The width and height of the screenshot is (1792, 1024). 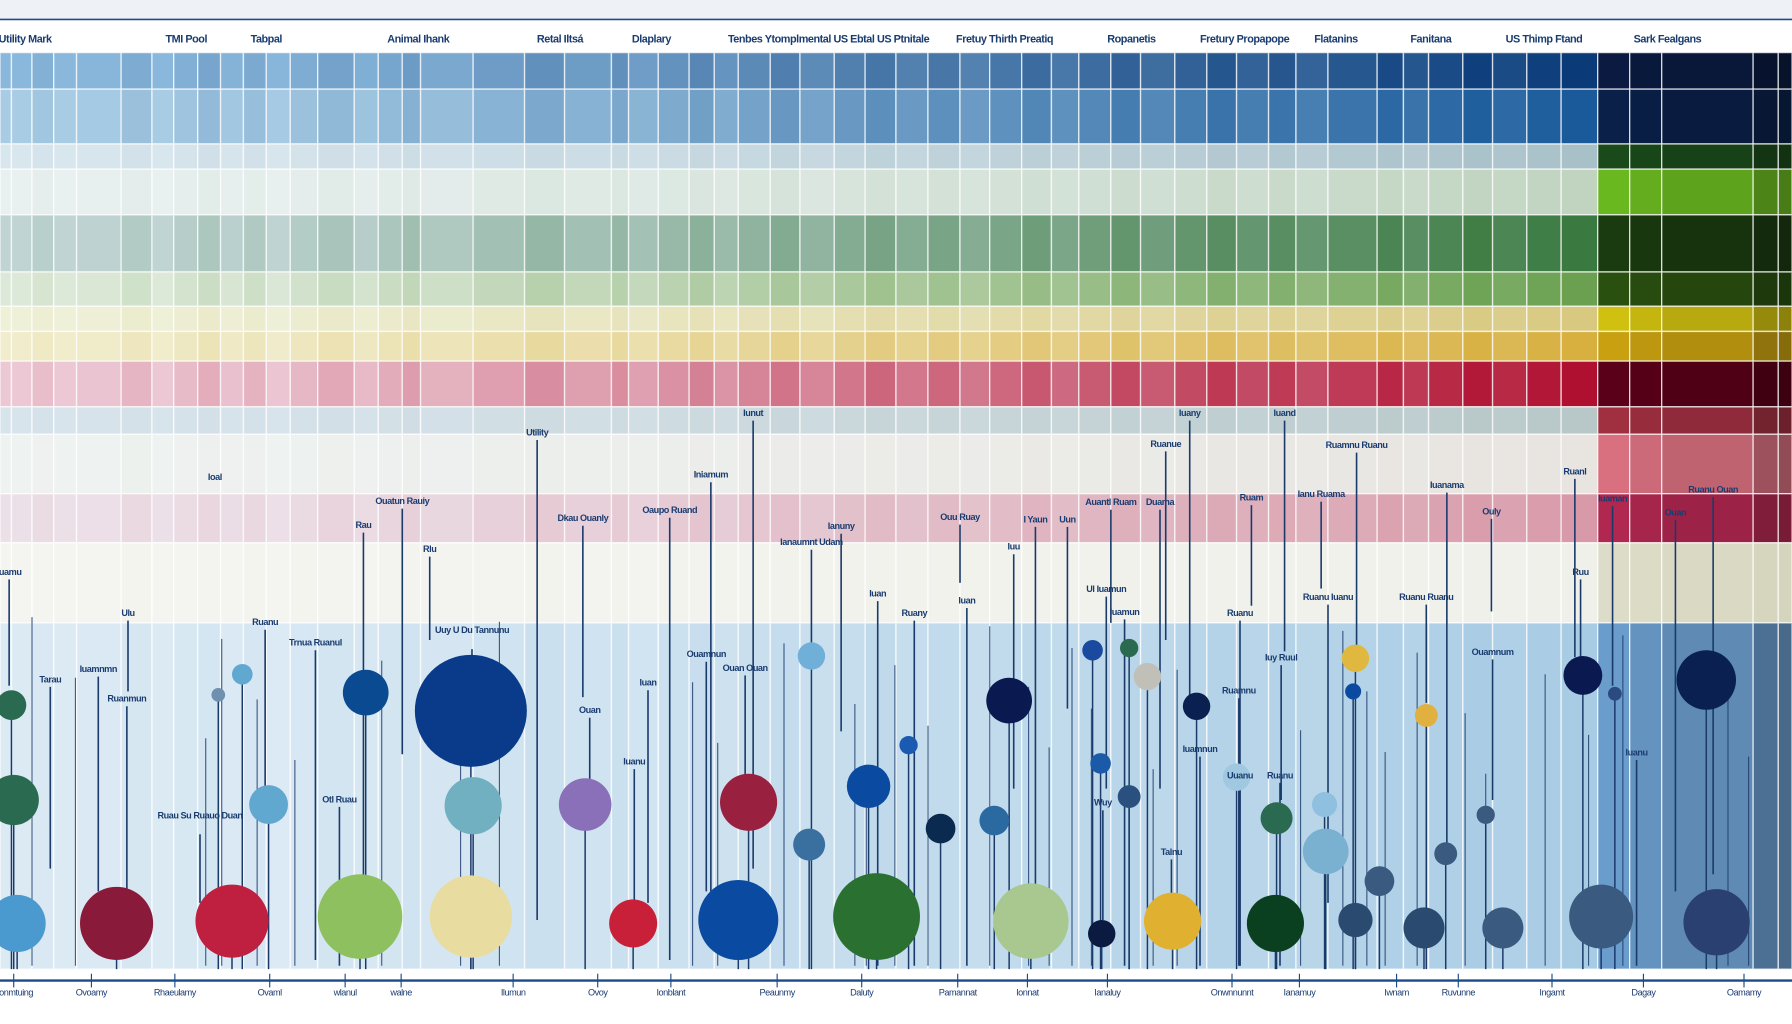 What do you see at coordinates (1744, 992) in the screenshot?
I see `x-tick-label: Oamamy` at bounding box center [1744, 992].